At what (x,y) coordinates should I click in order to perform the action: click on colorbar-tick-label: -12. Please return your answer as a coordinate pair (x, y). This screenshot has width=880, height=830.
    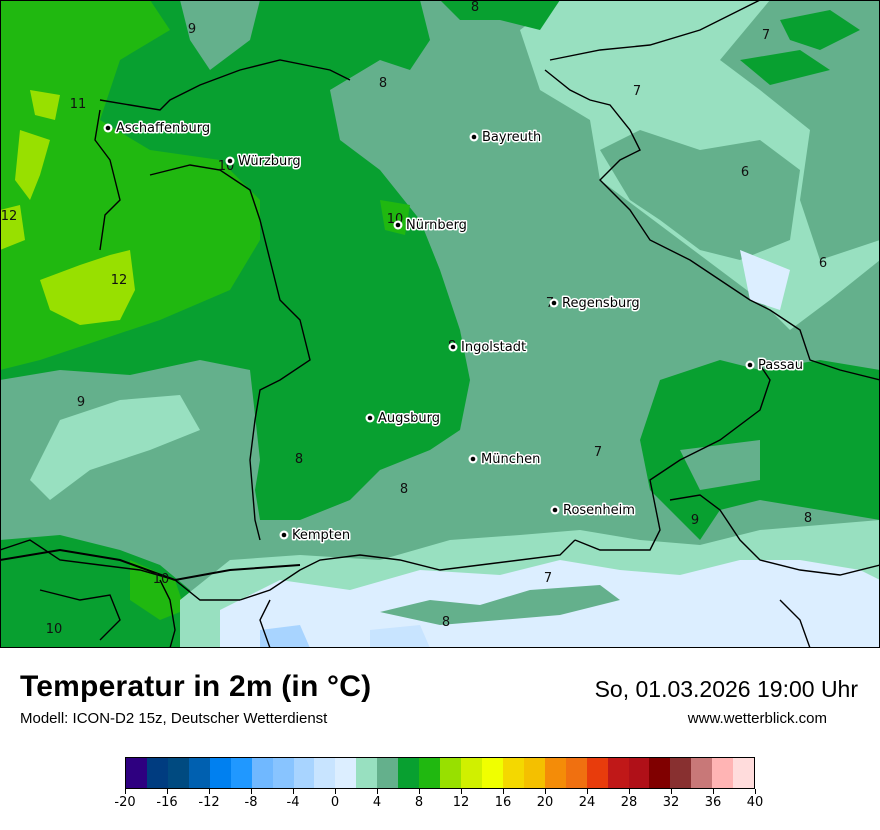
    Looking at the image, I should click on (209, 802).